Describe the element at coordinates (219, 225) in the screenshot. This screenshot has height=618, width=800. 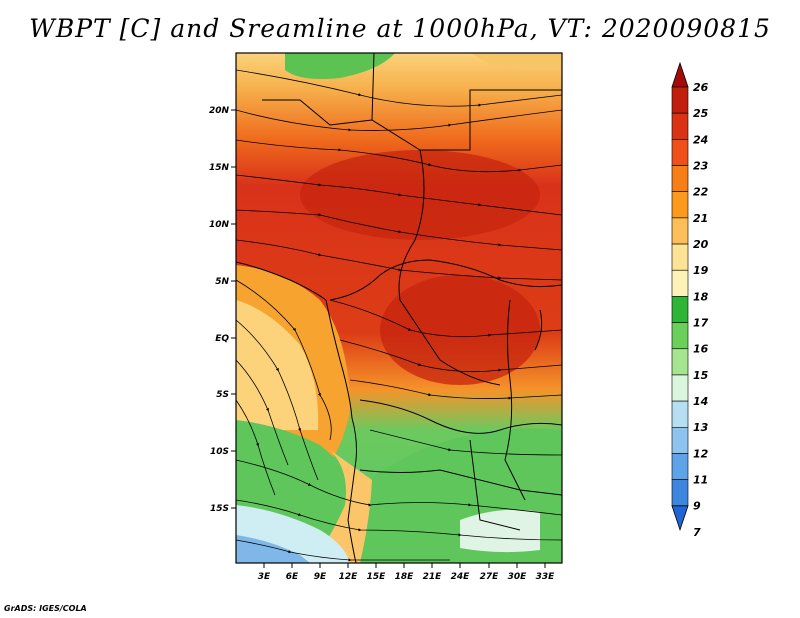
I see `lat-label-10n: 10N` at that location.